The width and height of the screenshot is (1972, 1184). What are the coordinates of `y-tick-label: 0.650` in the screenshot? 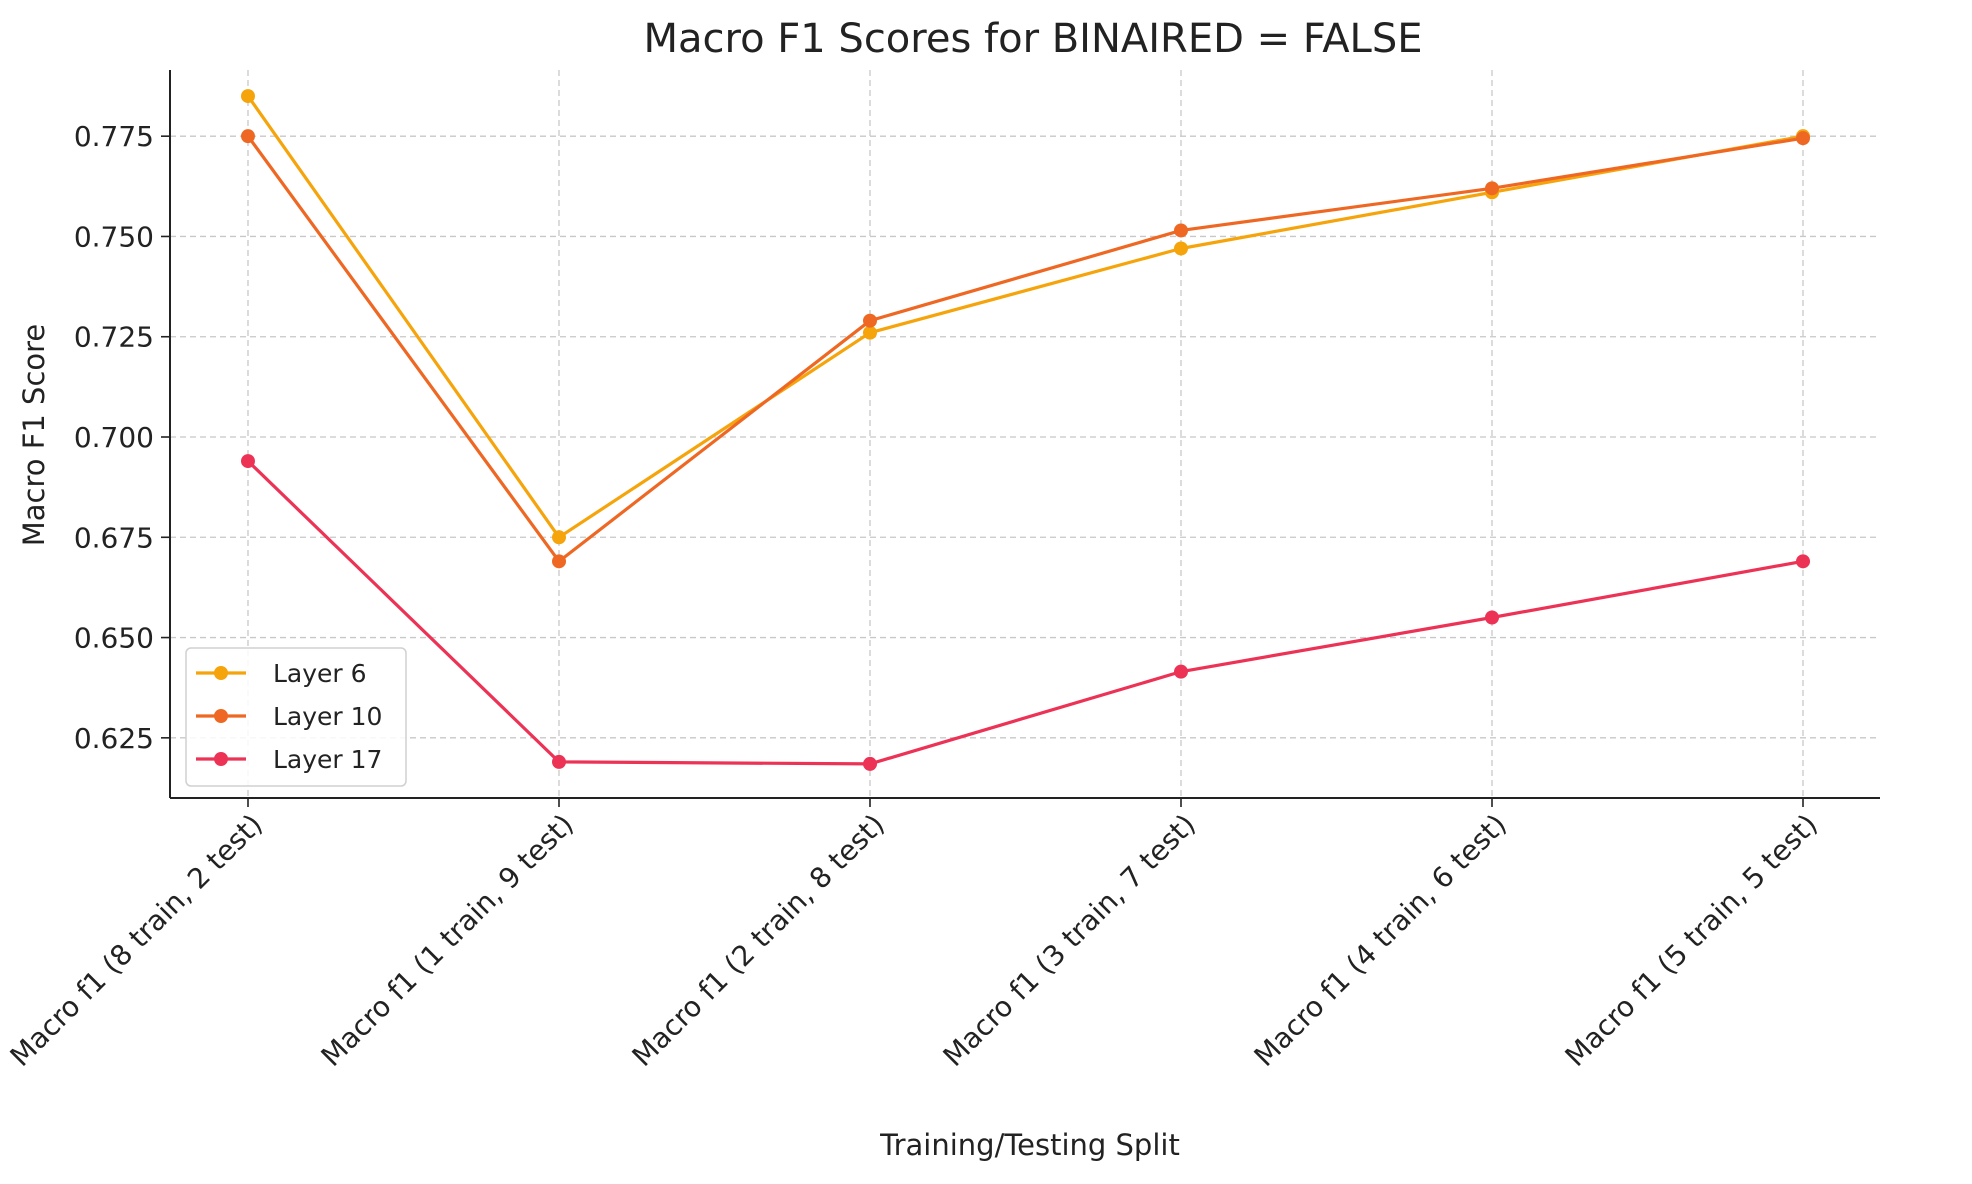 It's located at (114, 638).